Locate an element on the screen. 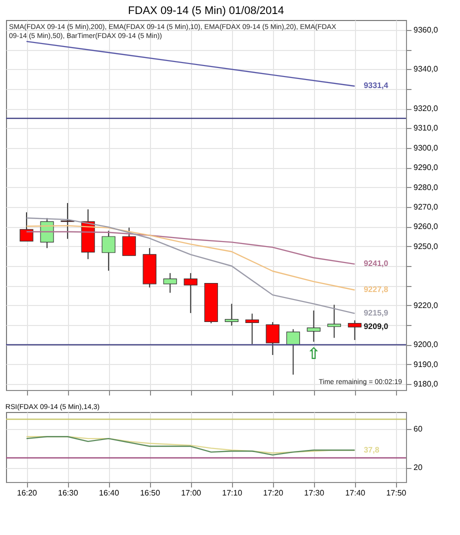  y-tick-label: 9180,0 is located at coordinates (426, 384).